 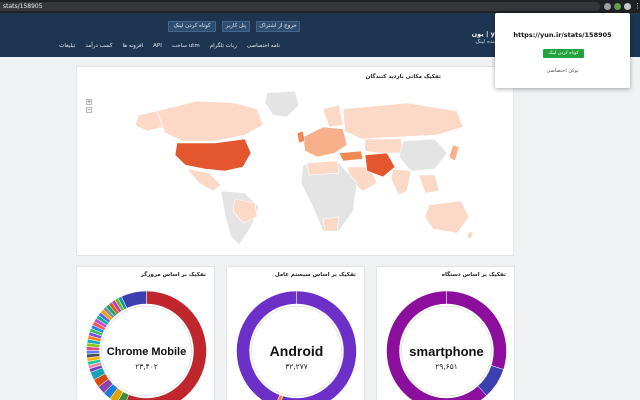 What do you see at coordinates (282, 104) in the screenshot?
I see `map-region-greenland` at bounding box center [282, 104].